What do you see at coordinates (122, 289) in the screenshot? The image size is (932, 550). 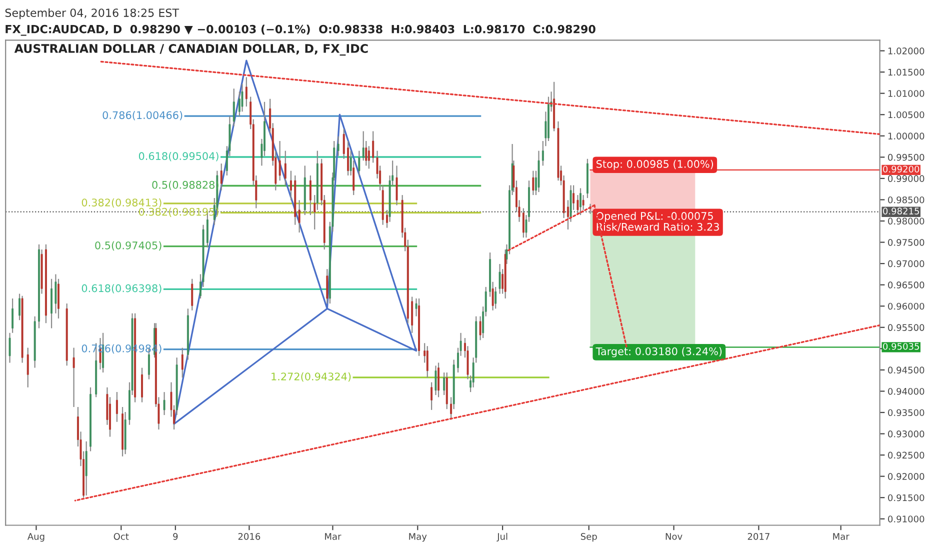 I see `annotation: 0.618(0.96398)` at bounding box center [122, 289].